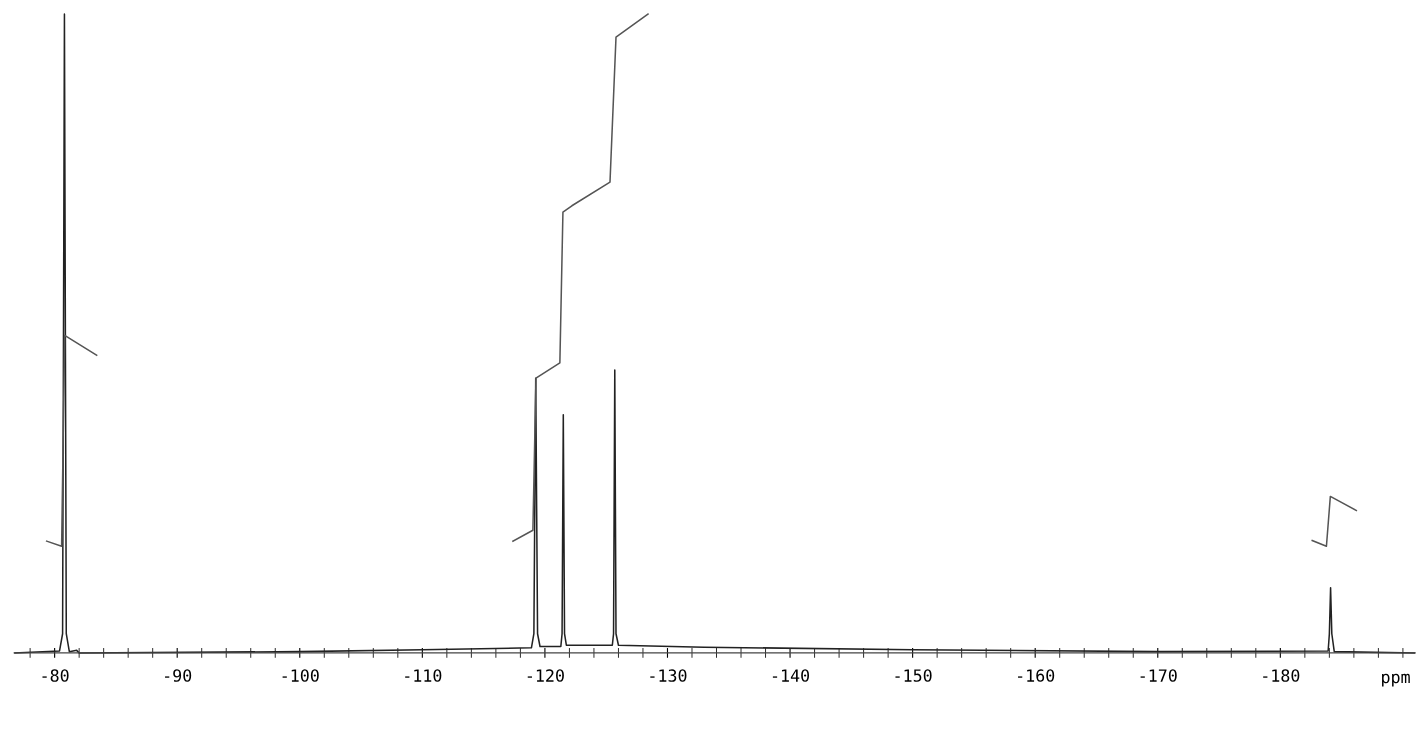  What do you see at coordinates (1396, 680) in the screenshot?
I see `x-axis-title: ppm` at bounding box center [1396, 680].